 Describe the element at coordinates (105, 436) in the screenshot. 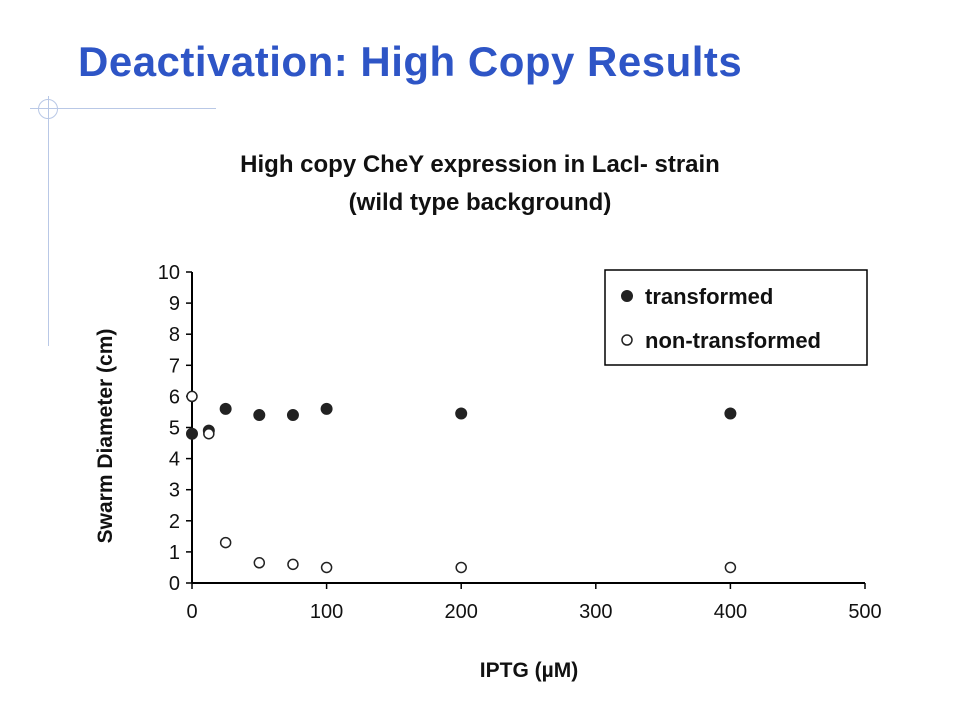

I see `y-axis-label: Swarm Diameter (cm)` at that location.